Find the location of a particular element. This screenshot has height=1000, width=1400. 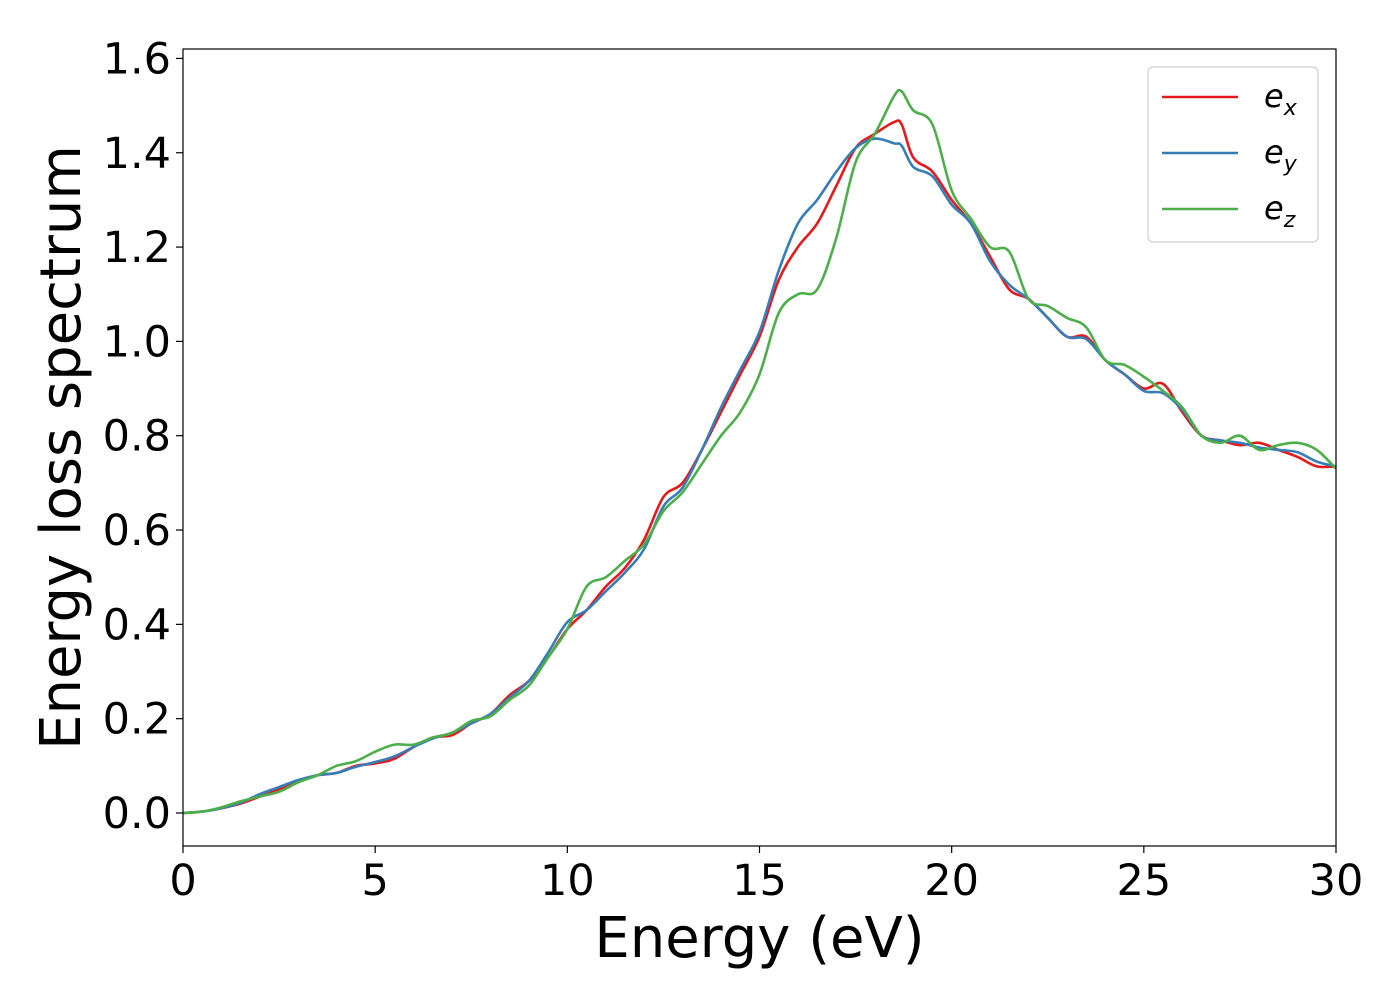

x-tick-label: 25 is located at coordinates (1143, 881).